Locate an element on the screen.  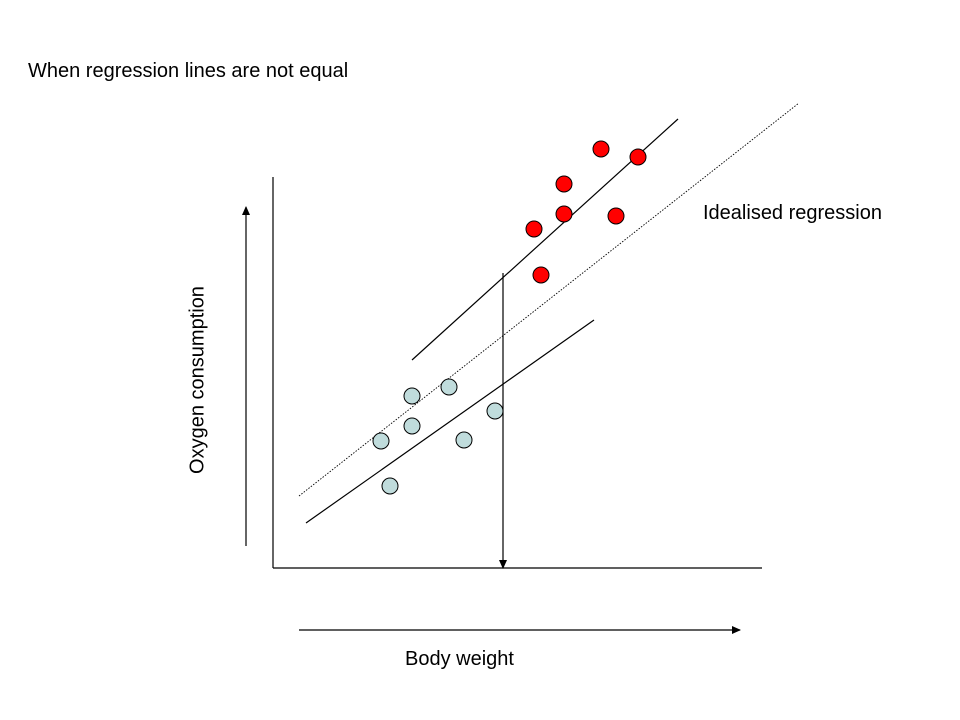
slide-title: When regression lines are not equal is located at coordinates (188, 71).